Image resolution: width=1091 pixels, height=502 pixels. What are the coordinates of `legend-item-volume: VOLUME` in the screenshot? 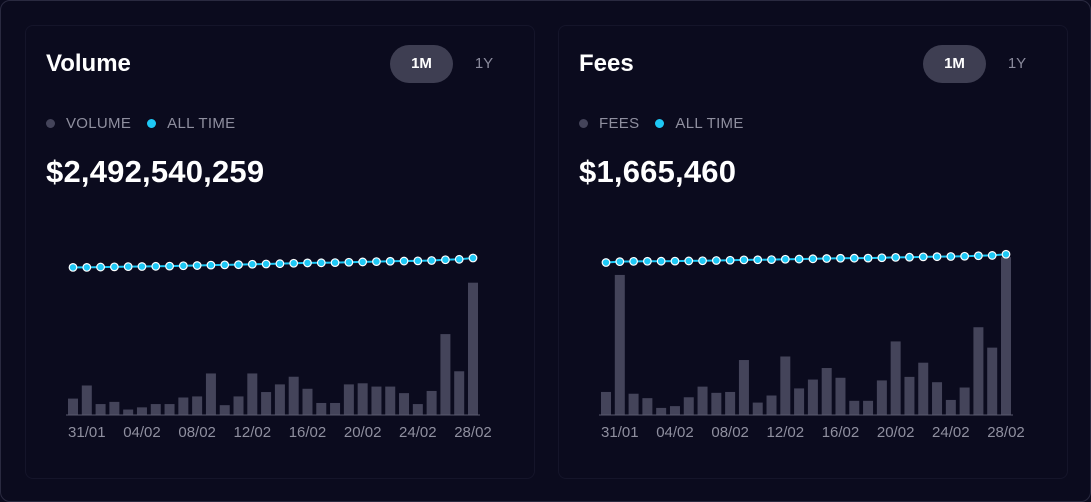 It's located at (88, 123).